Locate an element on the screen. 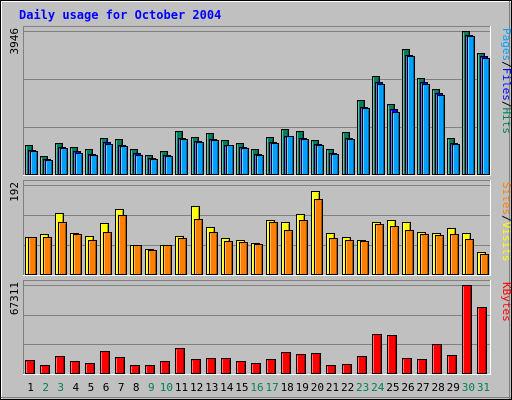 Image resolution: width=512 pixels, height=400 pixels. legend-segment: Hits is located at coordinates (506, 121).